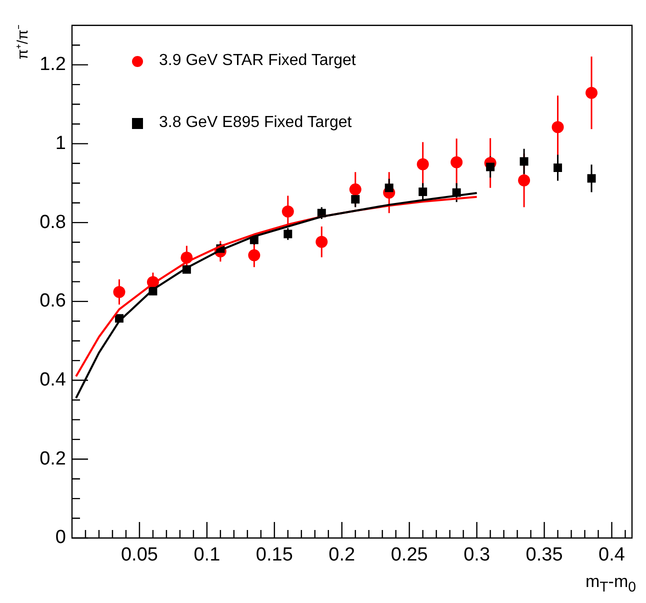  What do you see at coordinates (409, 555) in the screenshot?
I see `x-tick-label: 0.25` at bounding box center [409, 555].